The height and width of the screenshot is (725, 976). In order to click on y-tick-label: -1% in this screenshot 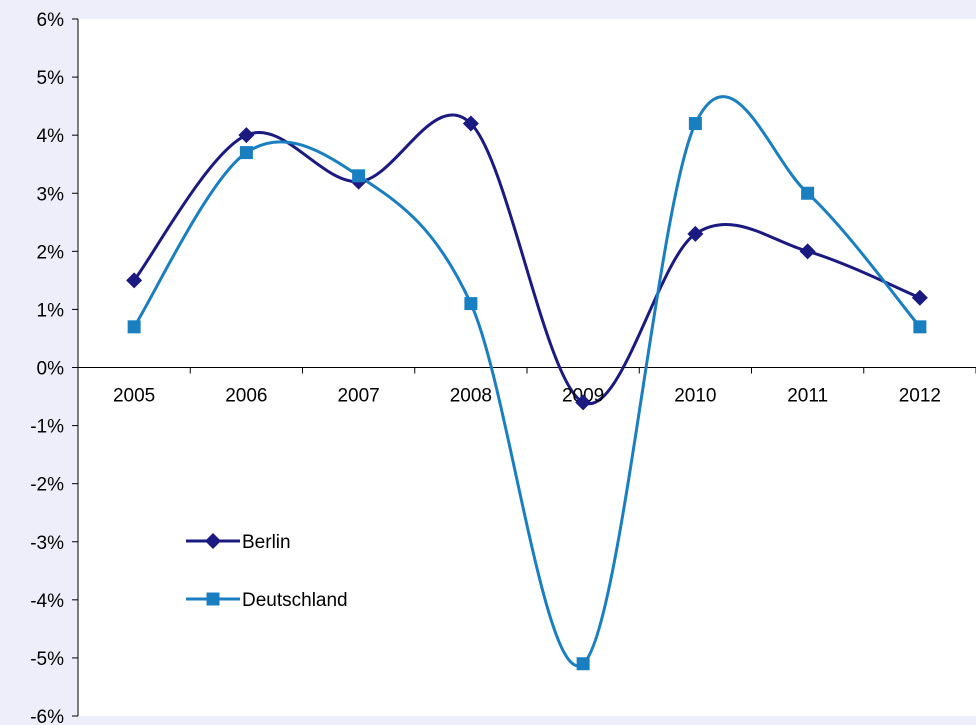, I will do `click(47, 427)`.